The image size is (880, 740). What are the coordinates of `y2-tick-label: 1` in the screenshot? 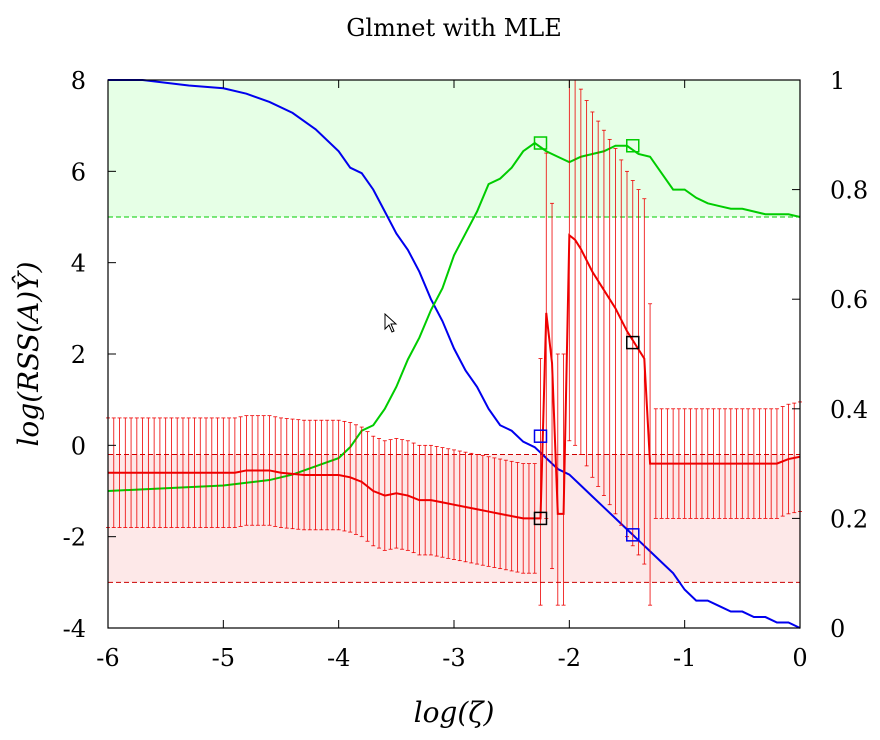 It's located at (837, 81).